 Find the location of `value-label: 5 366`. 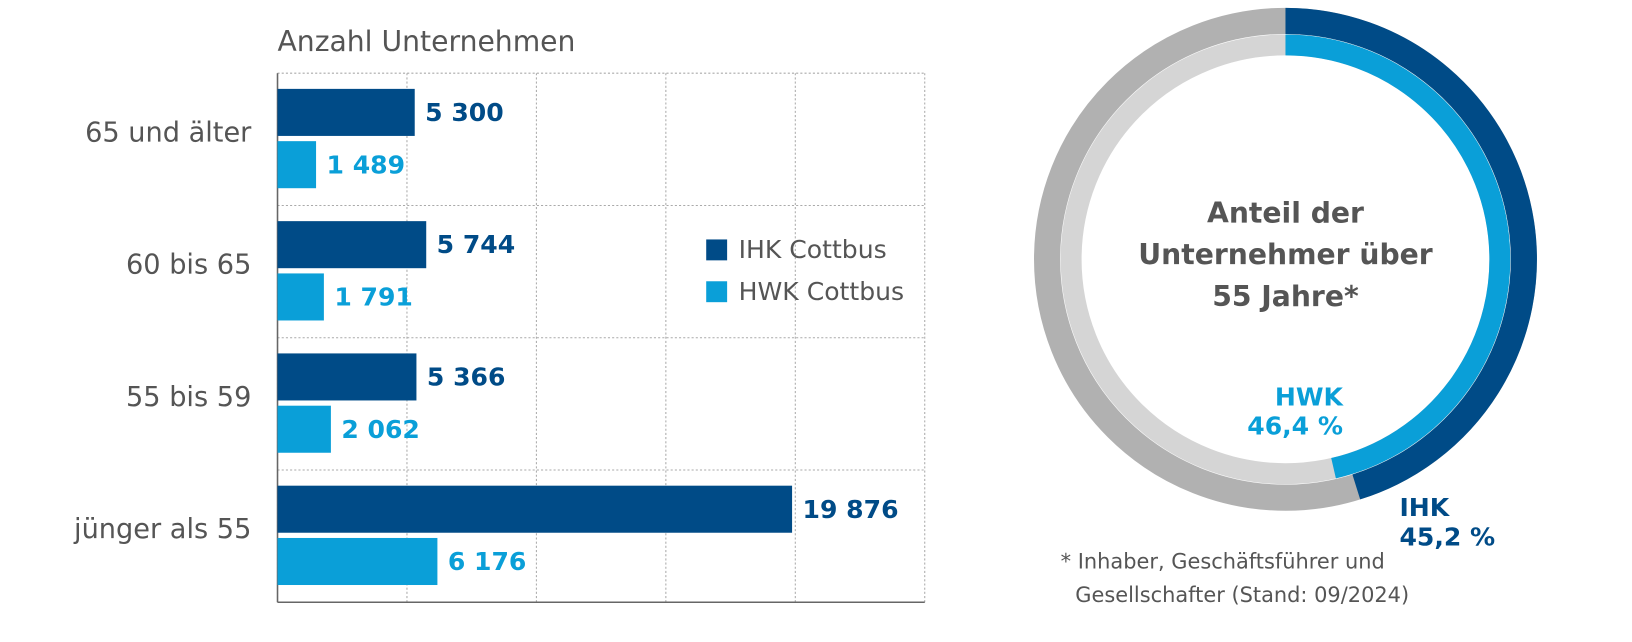

value-label: 5 366 is located at coordinates (466, 377).